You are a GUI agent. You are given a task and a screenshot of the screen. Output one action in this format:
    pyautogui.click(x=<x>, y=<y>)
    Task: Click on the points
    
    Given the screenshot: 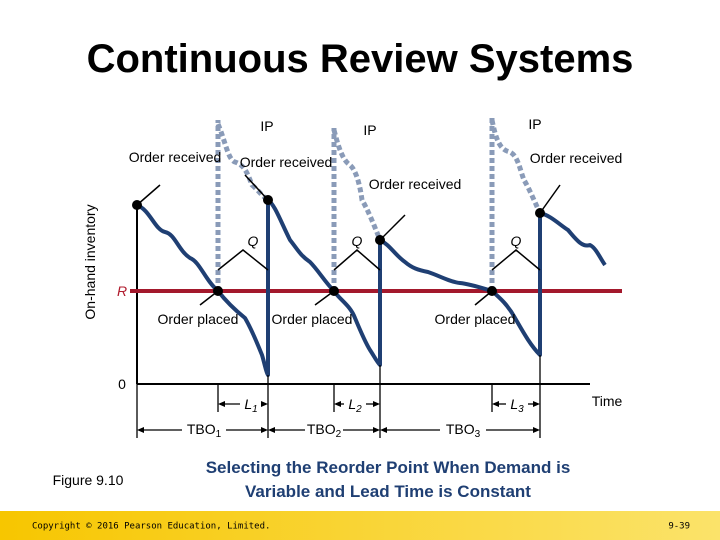 What is the action you would take?
    pyautogui.click(x=338, y=245)
    